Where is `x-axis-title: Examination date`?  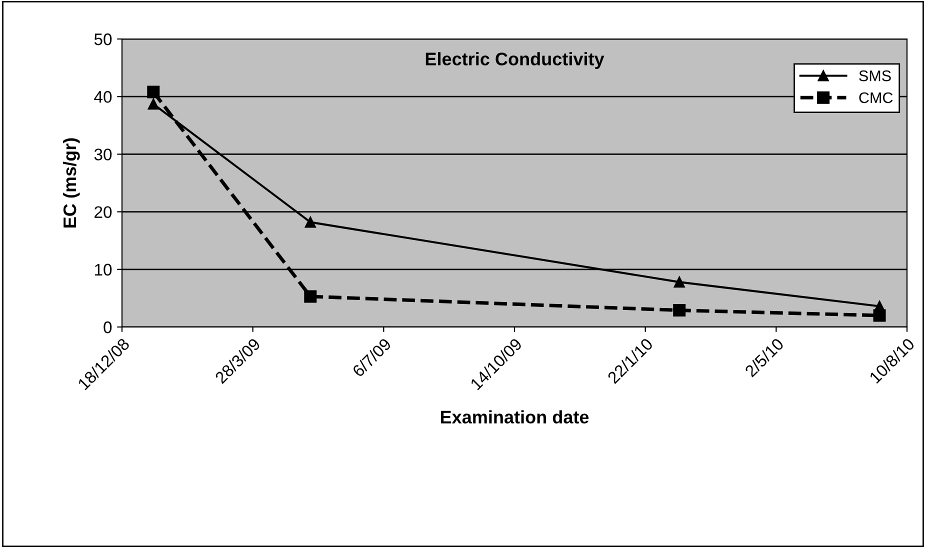 x-axis-title: Examination date is located at coordinates (514, 417).